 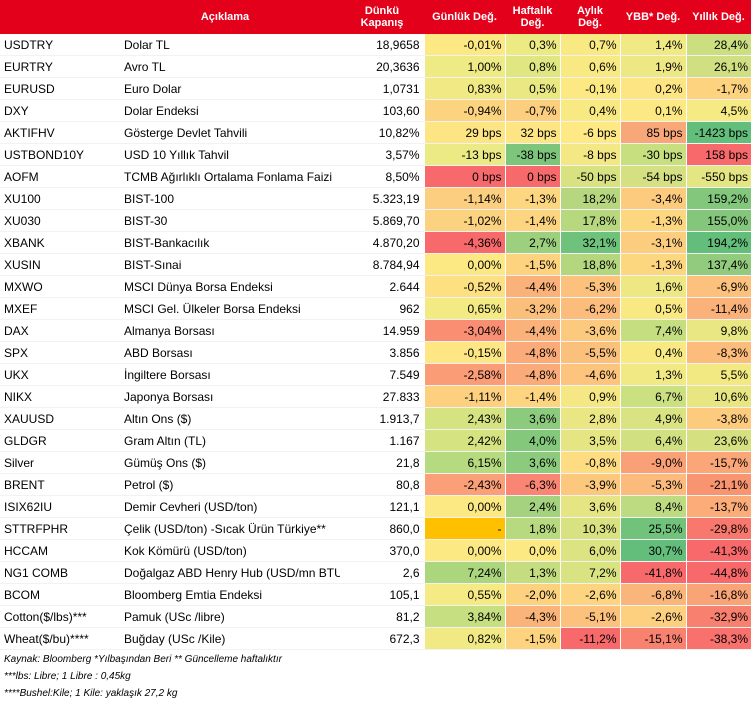 What do you see at coordinates (61, 396) in the screenshot?
I see `cell-code: NIKX` at bounding box center [61, 396].